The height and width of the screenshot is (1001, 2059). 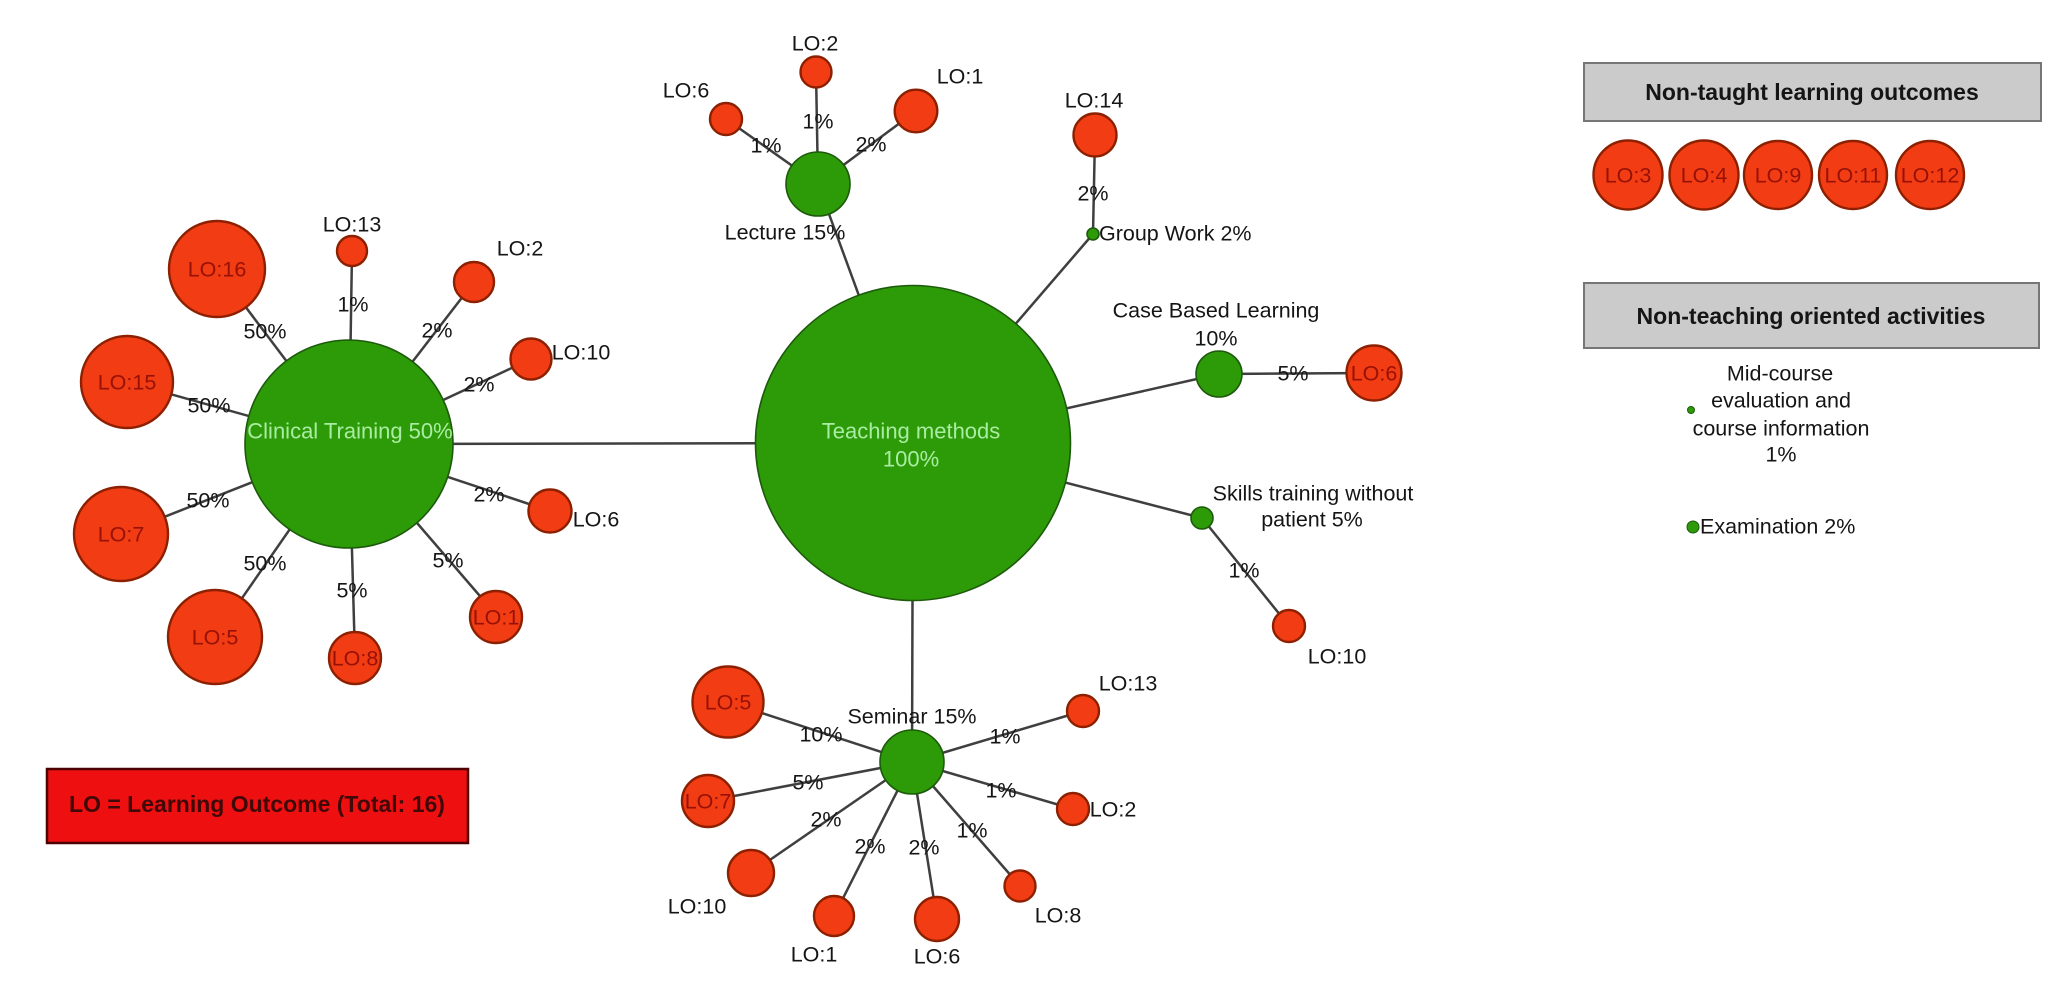 I want to click on svg-text: Clinical Training 50%, so click(x=349, y=431).